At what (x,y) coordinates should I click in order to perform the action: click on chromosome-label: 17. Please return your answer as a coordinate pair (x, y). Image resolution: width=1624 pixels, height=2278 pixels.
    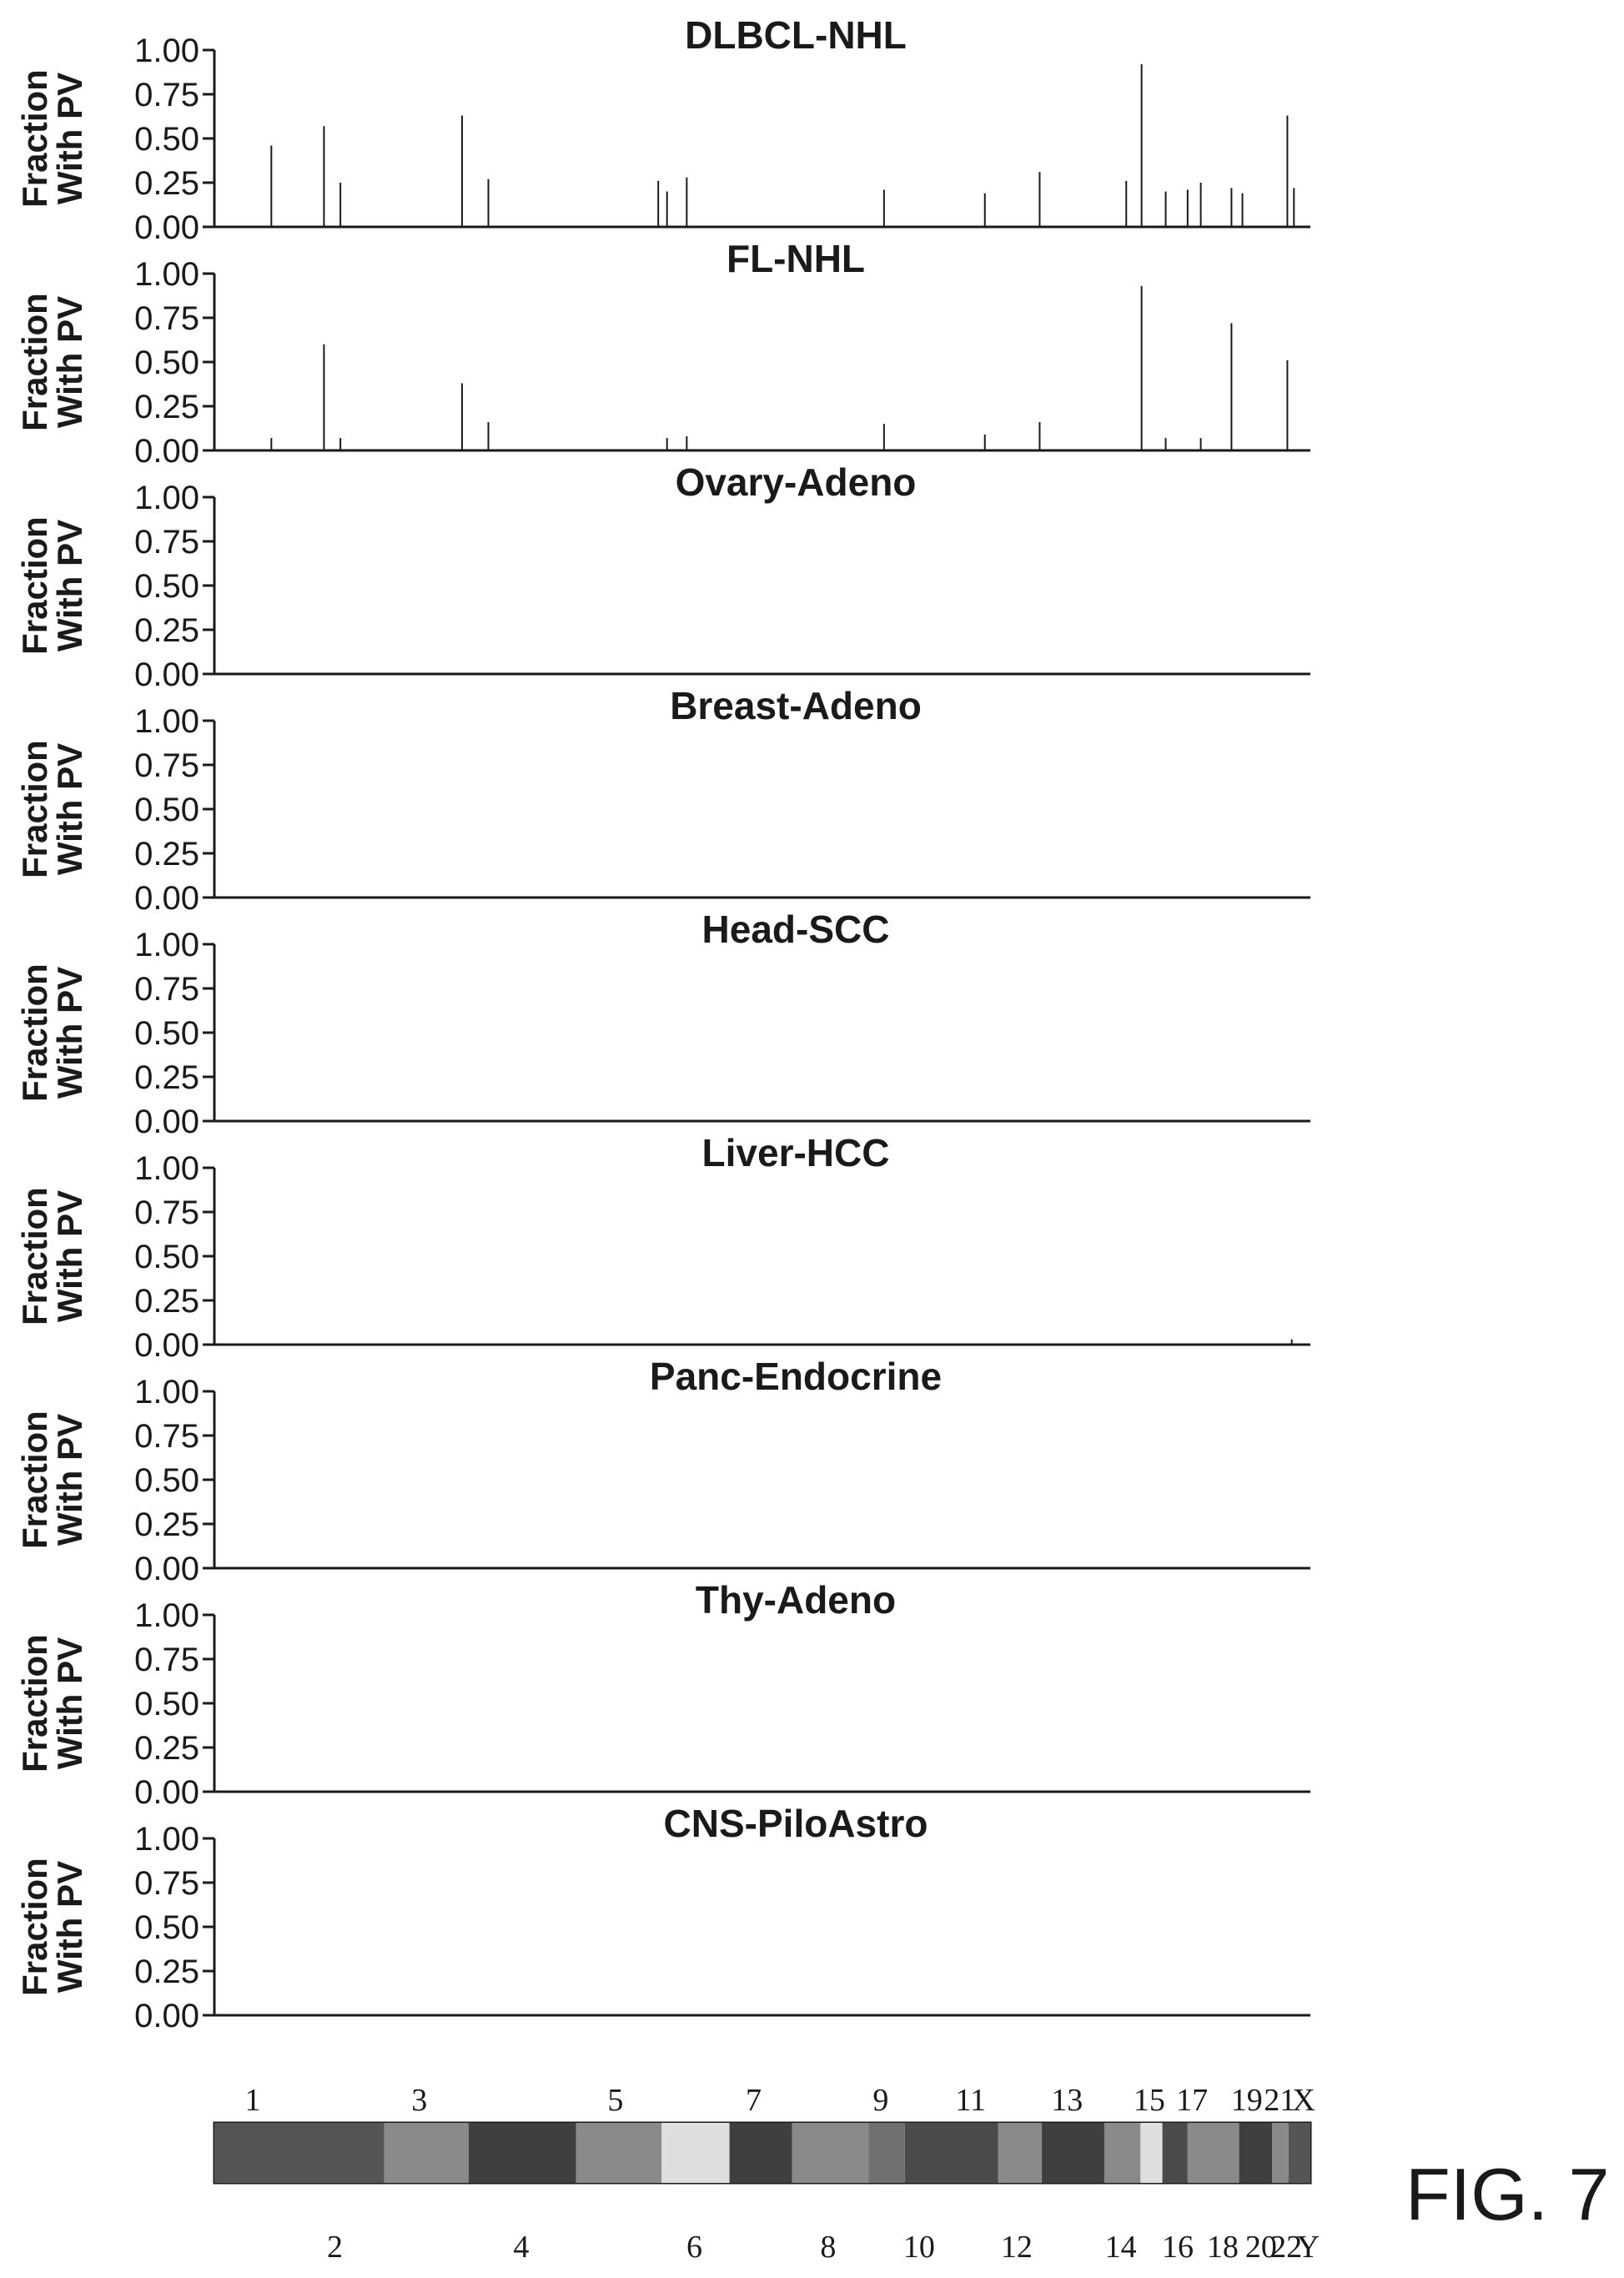
    Looking at the image, I should click on (1192, 2100).